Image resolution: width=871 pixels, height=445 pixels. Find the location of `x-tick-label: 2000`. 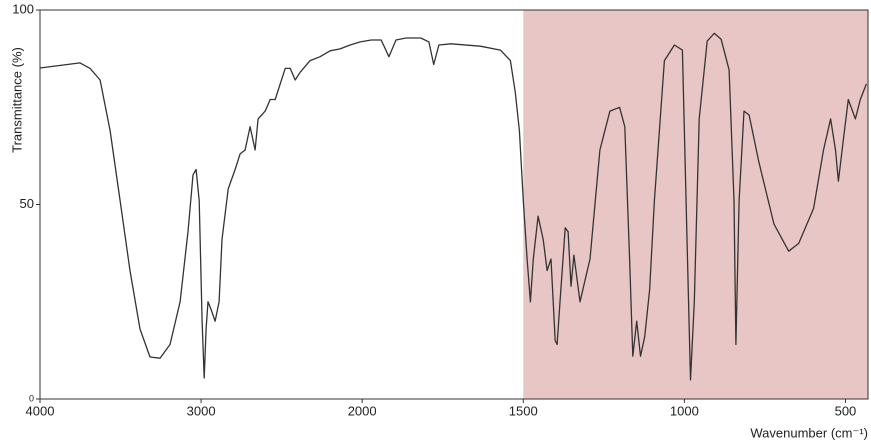

x-tick-label: 2000 is located at coordinates (362, 410).